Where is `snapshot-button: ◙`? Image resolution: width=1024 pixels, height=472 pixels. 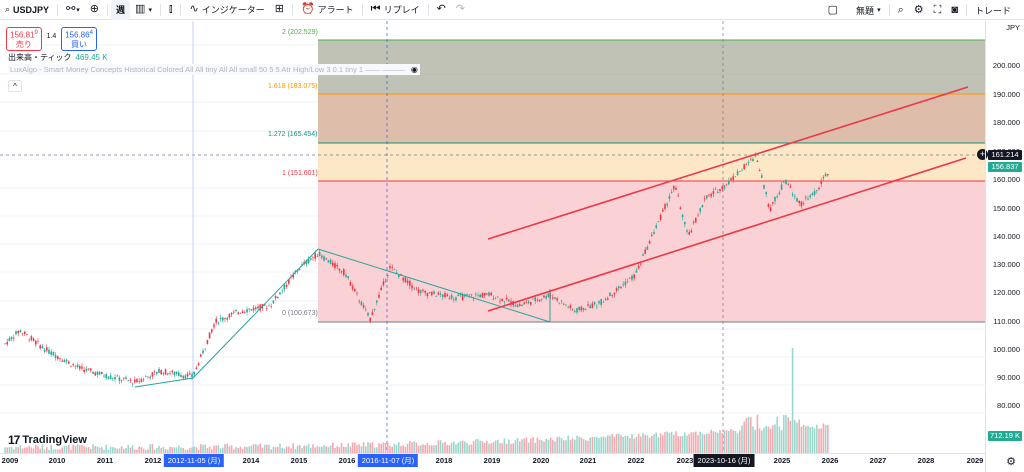 snapshot-button: ◙ is located at coordinates (954, 10).